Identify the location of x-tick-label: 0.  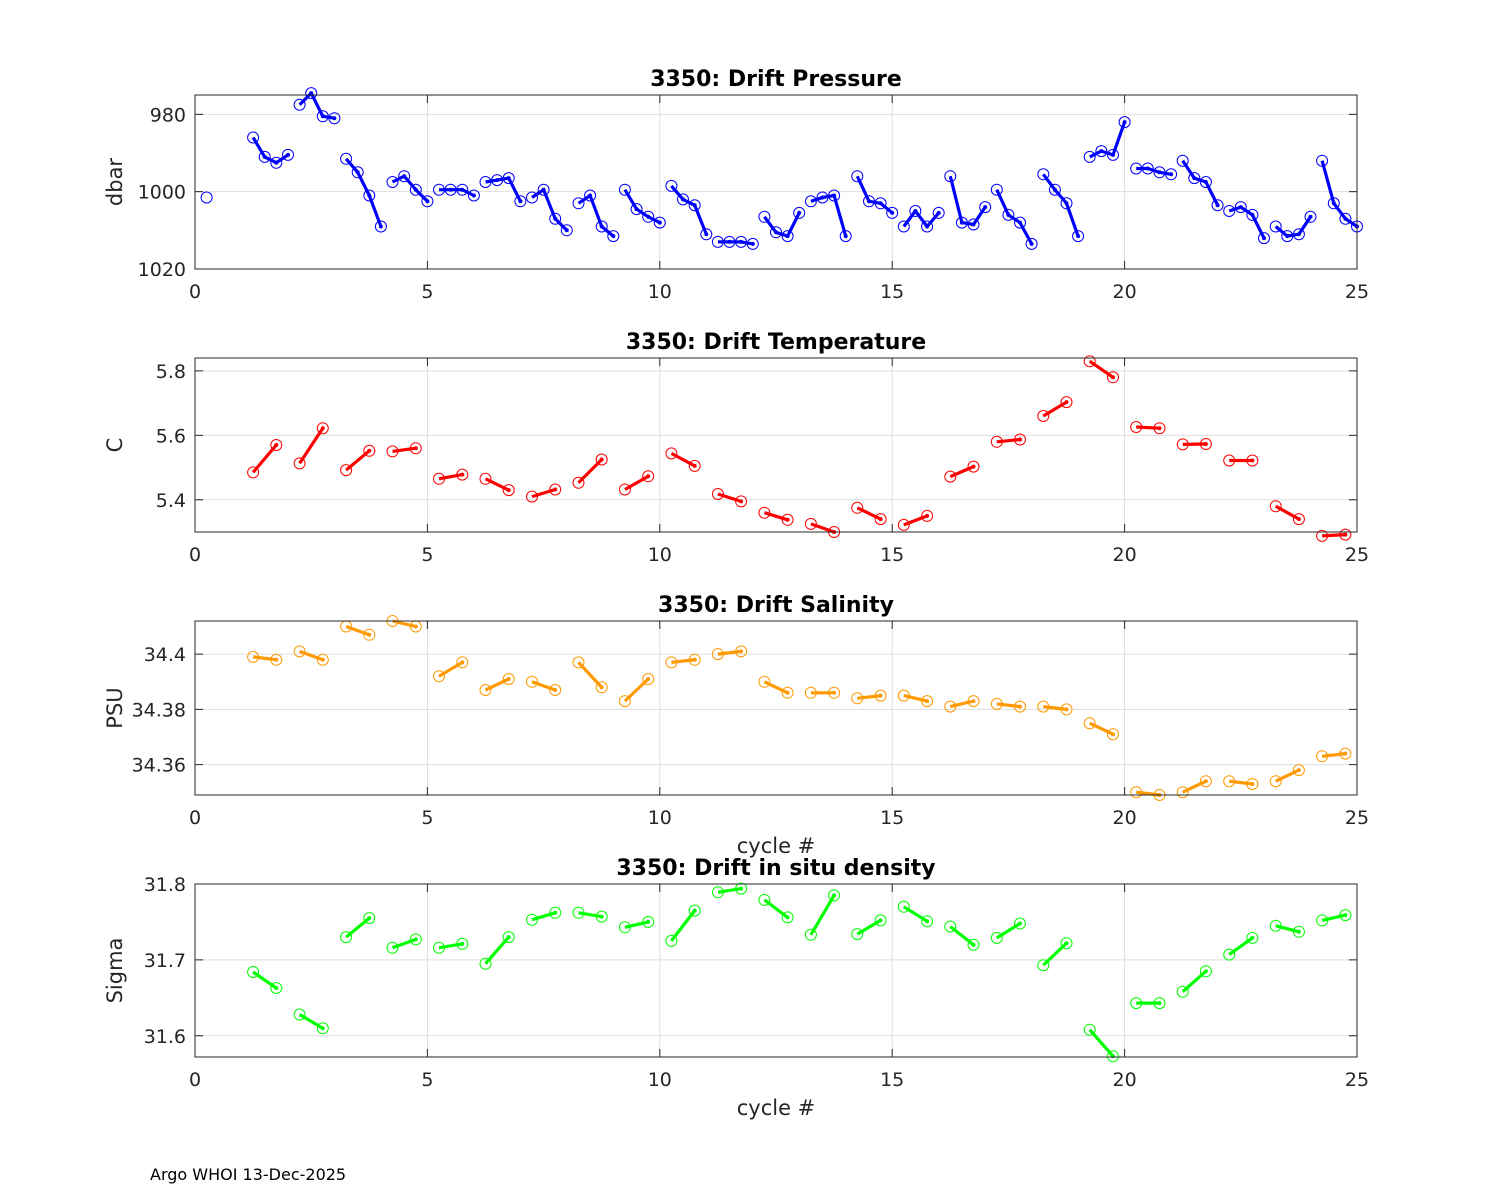
(195, 1080).